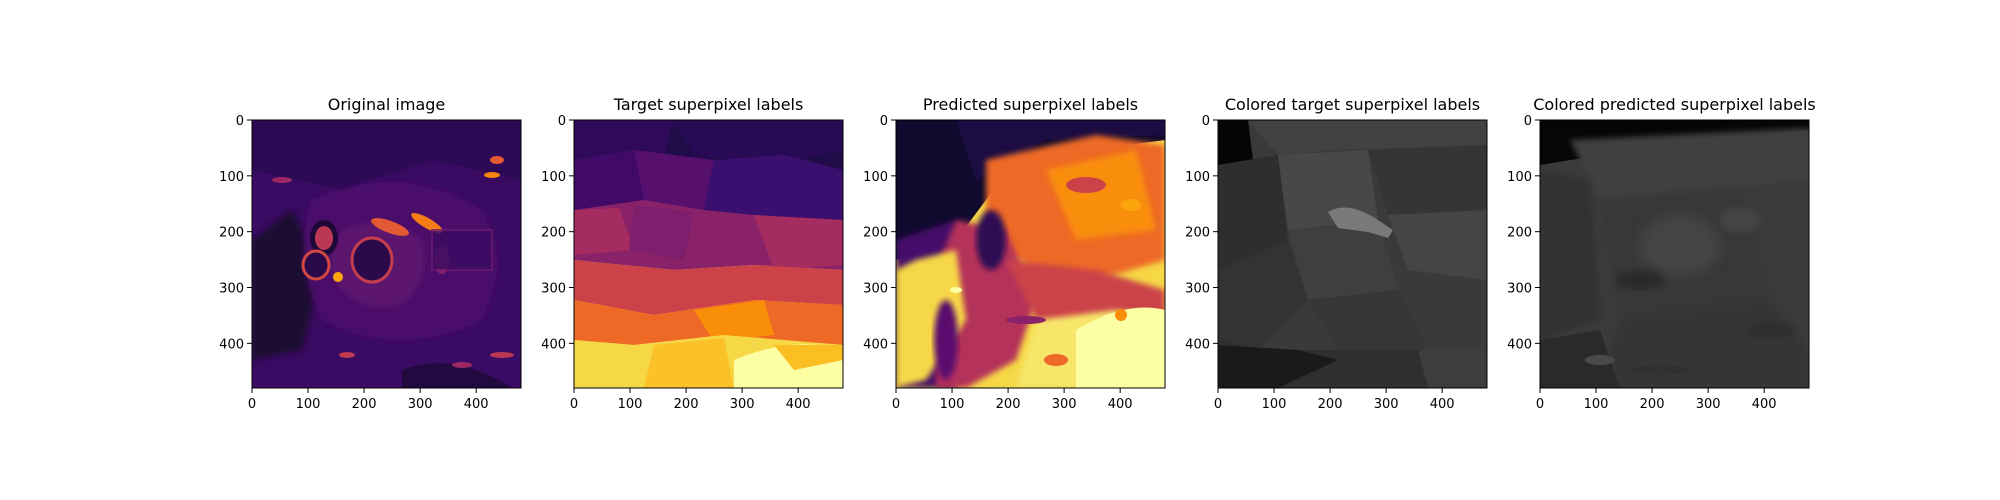 The width and height of the screenshot is (2000, 500). What do you see at coordinates (708, 104) in the screenshot?
I see `panel-title: Target superpixel labels` at bounding box center [708, 104].